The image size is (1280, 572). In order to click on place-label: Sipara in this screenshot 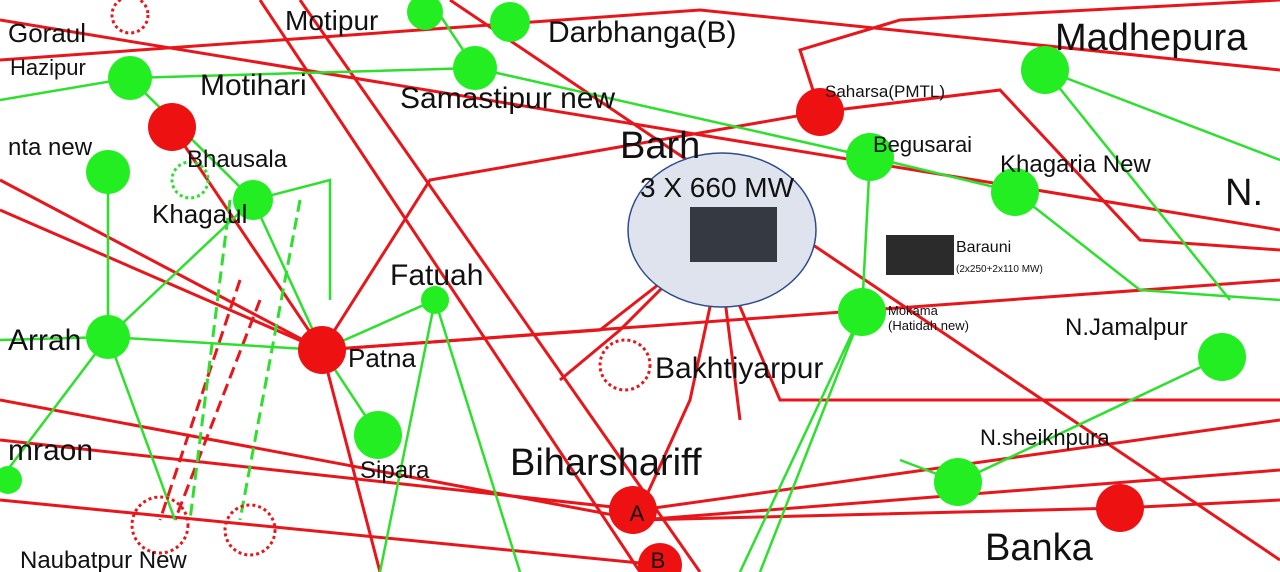, I will do `click(395, 470)`.